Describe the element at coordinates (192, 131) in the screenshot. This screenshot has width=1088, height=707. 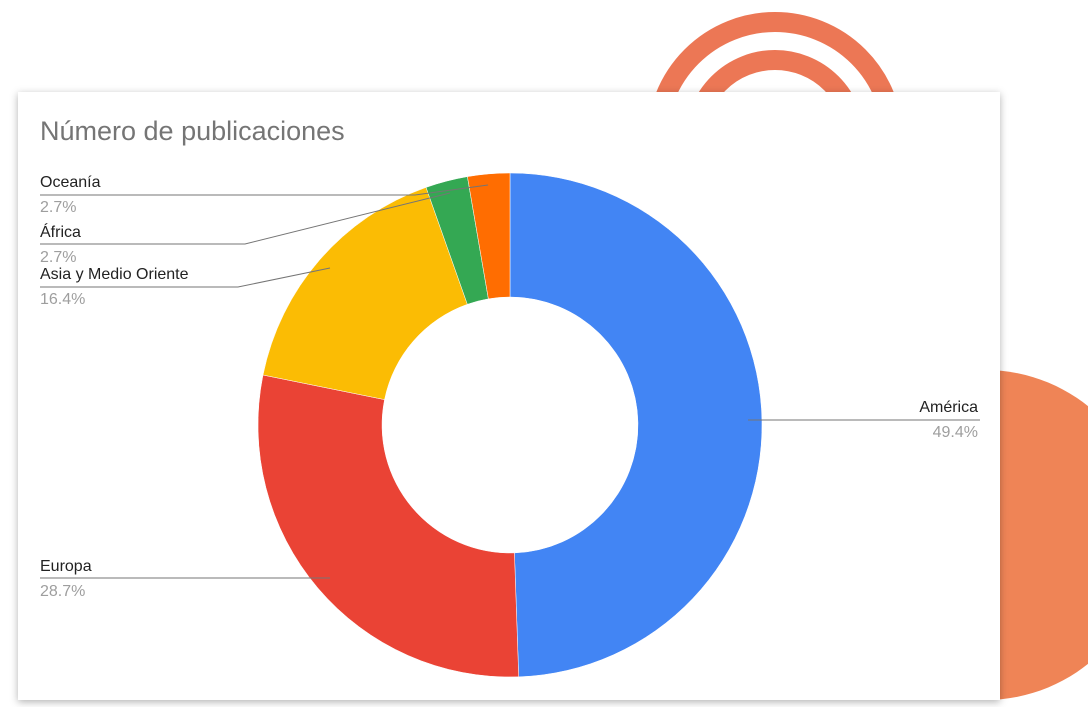
I see `chart-title: Número de publicaciones` at that location.